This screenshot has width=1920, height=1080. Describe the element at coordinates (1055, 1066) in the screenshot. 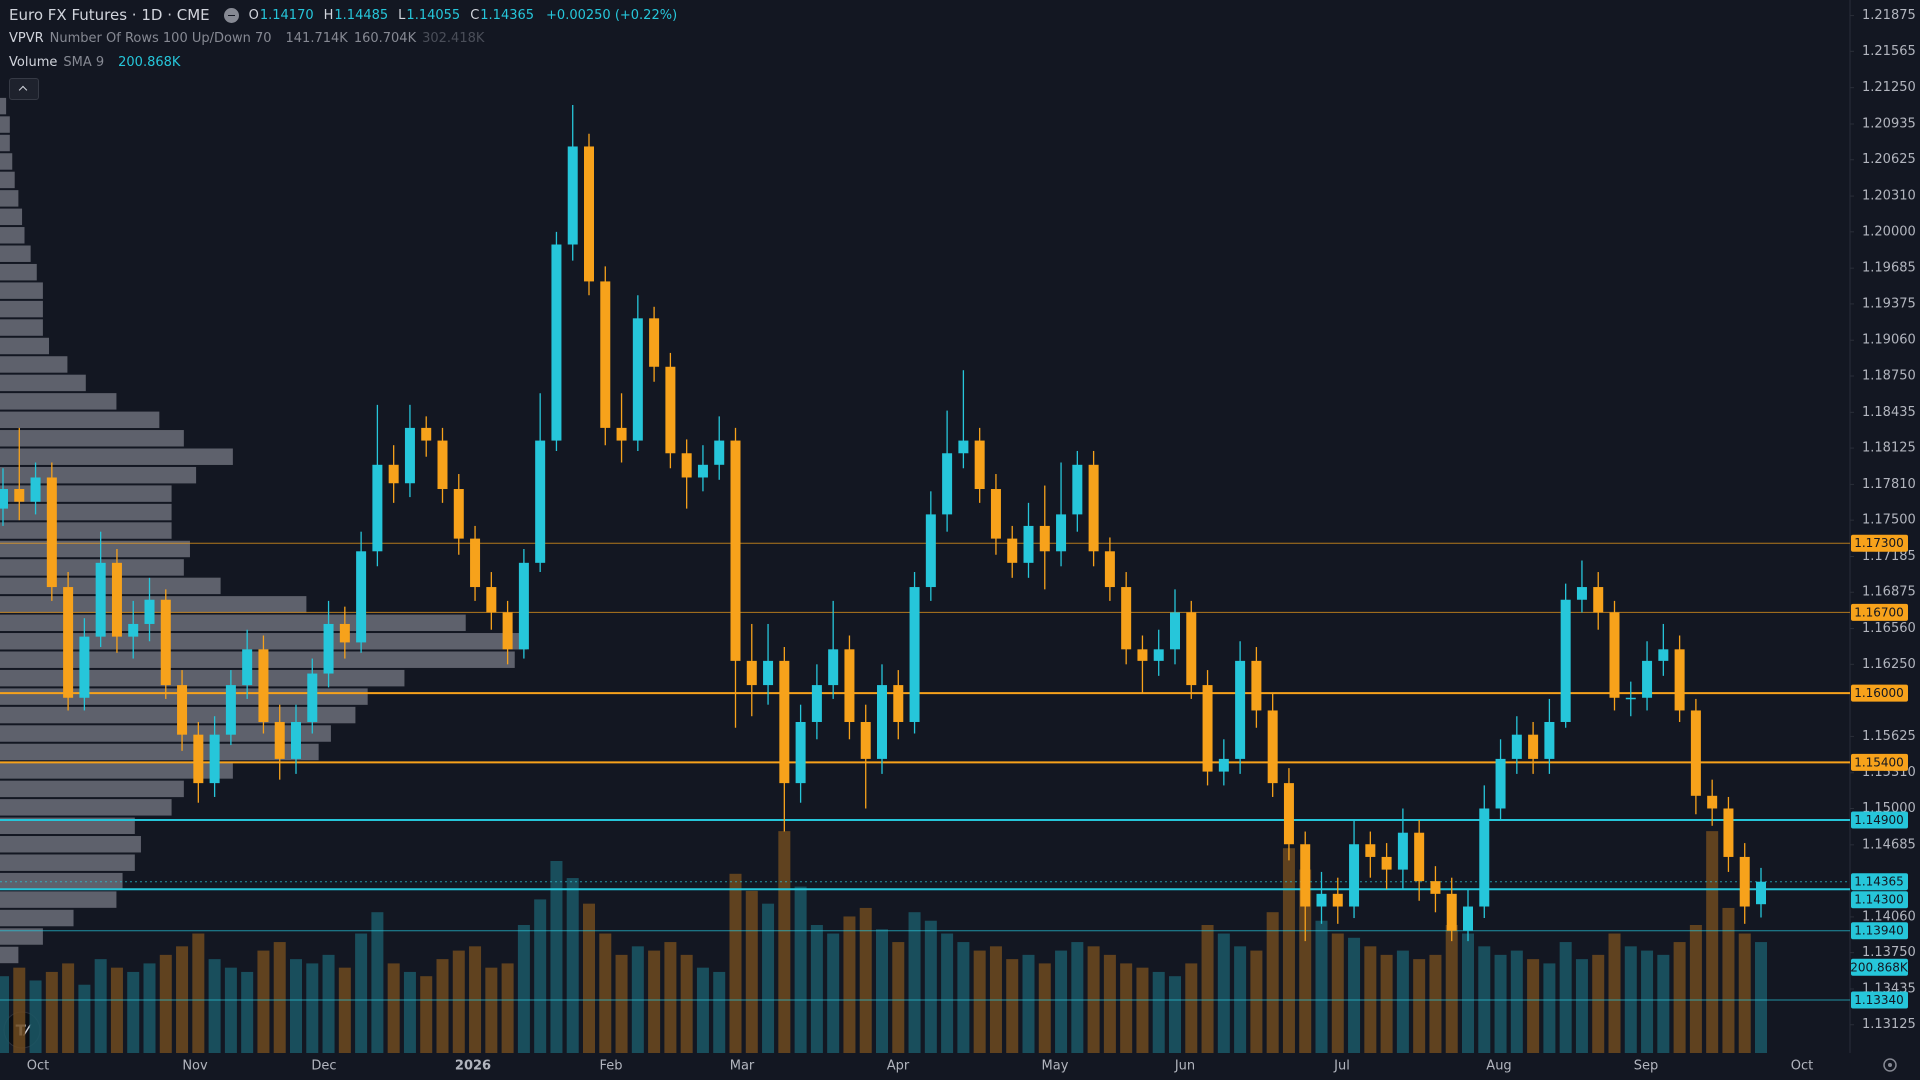

I see `x-tick-label: May` at that location.